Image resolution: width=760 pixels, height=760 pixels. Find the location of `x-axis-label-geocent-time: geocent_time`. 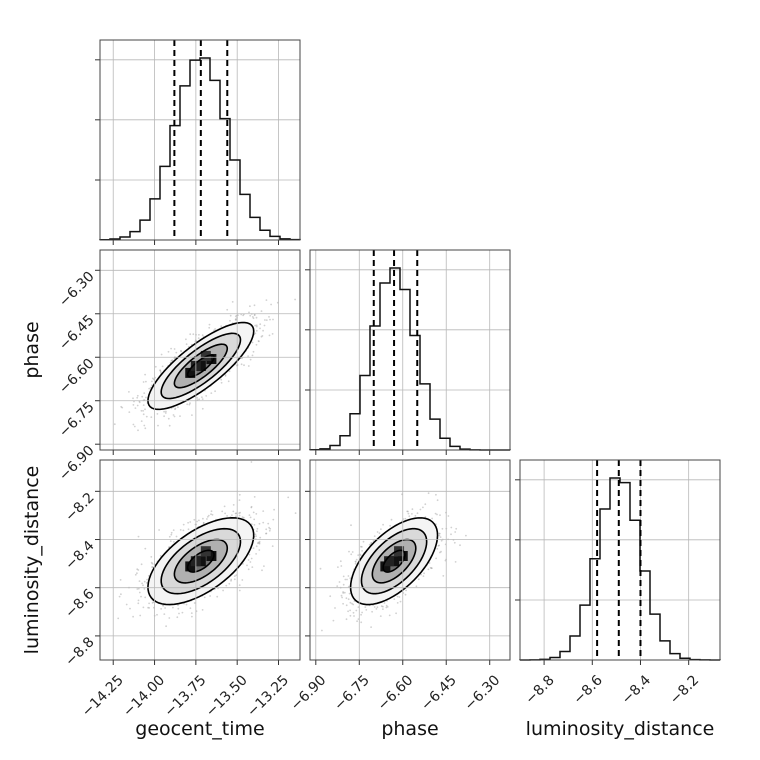

x-axis-label-geocent-time: geocent_time is located at coordinates (199, 729).